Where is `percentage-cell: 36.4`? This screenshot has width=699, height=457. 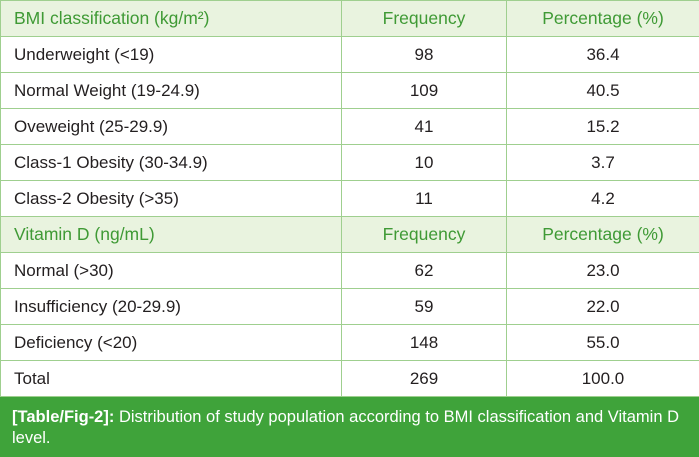 percentage-cell: 36.4 is located at coordinates (602, 54).